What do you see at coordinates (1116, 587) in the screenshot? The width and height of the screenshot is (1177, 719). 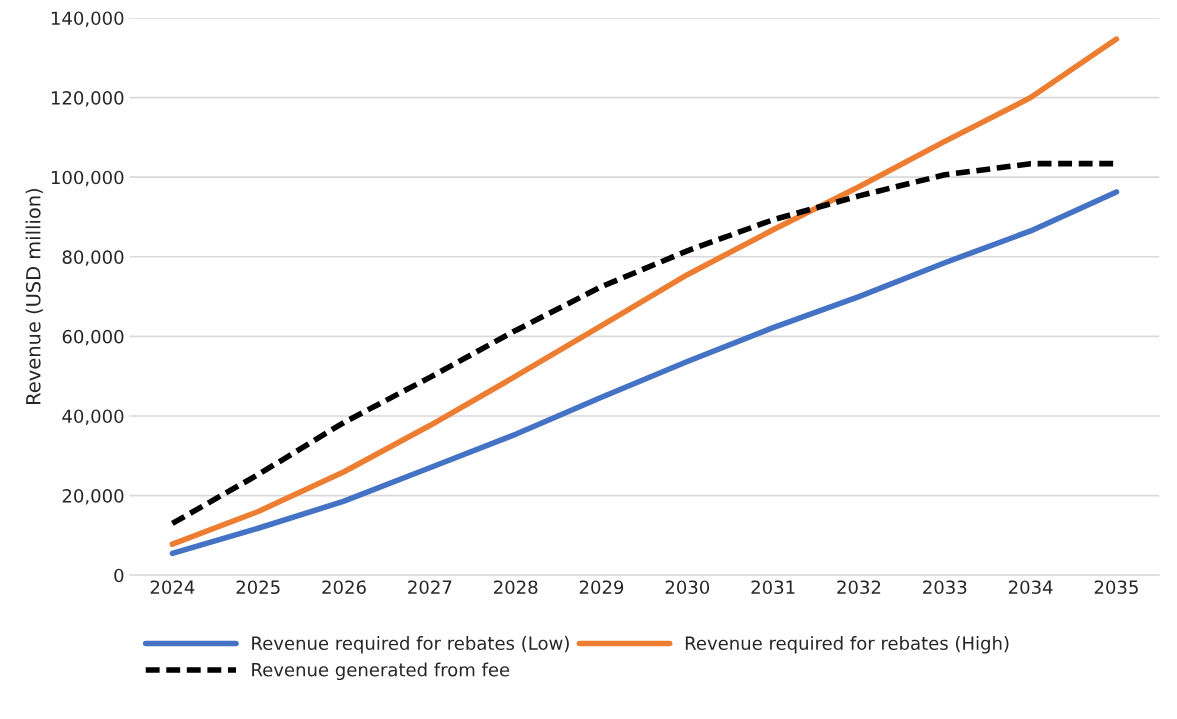 I see `x-tick-label: 2035` at bounding box center [1116, 587].